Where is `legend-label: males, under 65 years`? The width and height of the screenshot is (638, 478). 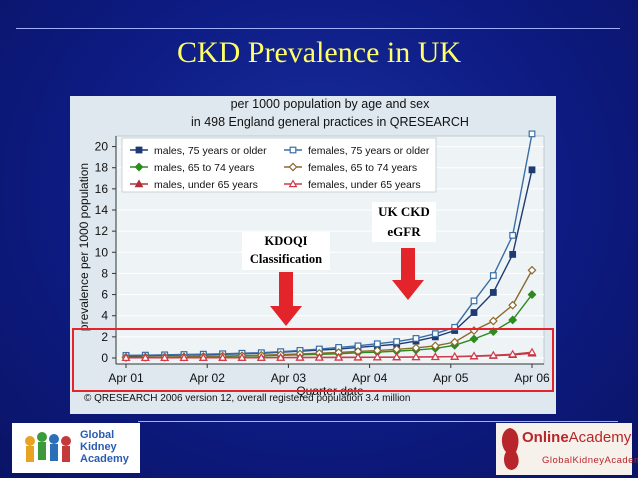 legend-label: males, under 65 years is located at coordinates (206, 185).